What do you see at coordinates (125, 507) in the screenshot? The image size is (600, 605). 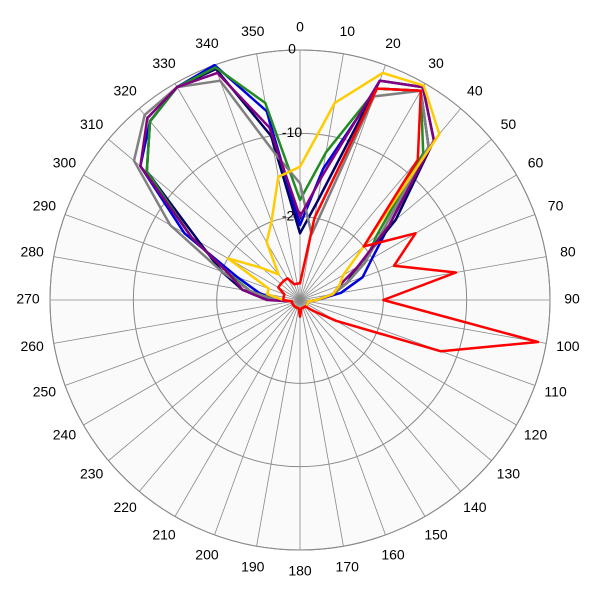 I see `angle-label: 220` at bounding box center [125, 507].